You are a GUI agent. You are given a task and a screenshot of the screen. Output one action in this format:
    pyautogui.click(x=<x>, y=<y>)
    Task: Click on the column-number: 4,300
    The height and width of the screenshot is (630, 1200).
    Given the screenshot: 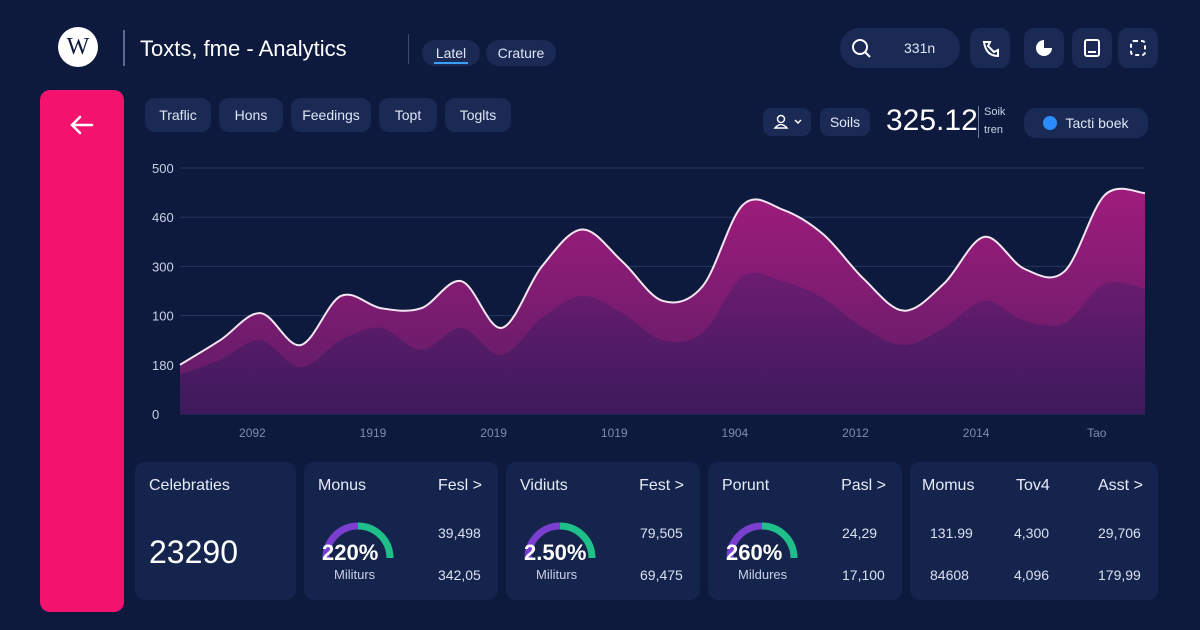 What is the action you would take?
    pyautogui.click(x=1032, y=533)
    